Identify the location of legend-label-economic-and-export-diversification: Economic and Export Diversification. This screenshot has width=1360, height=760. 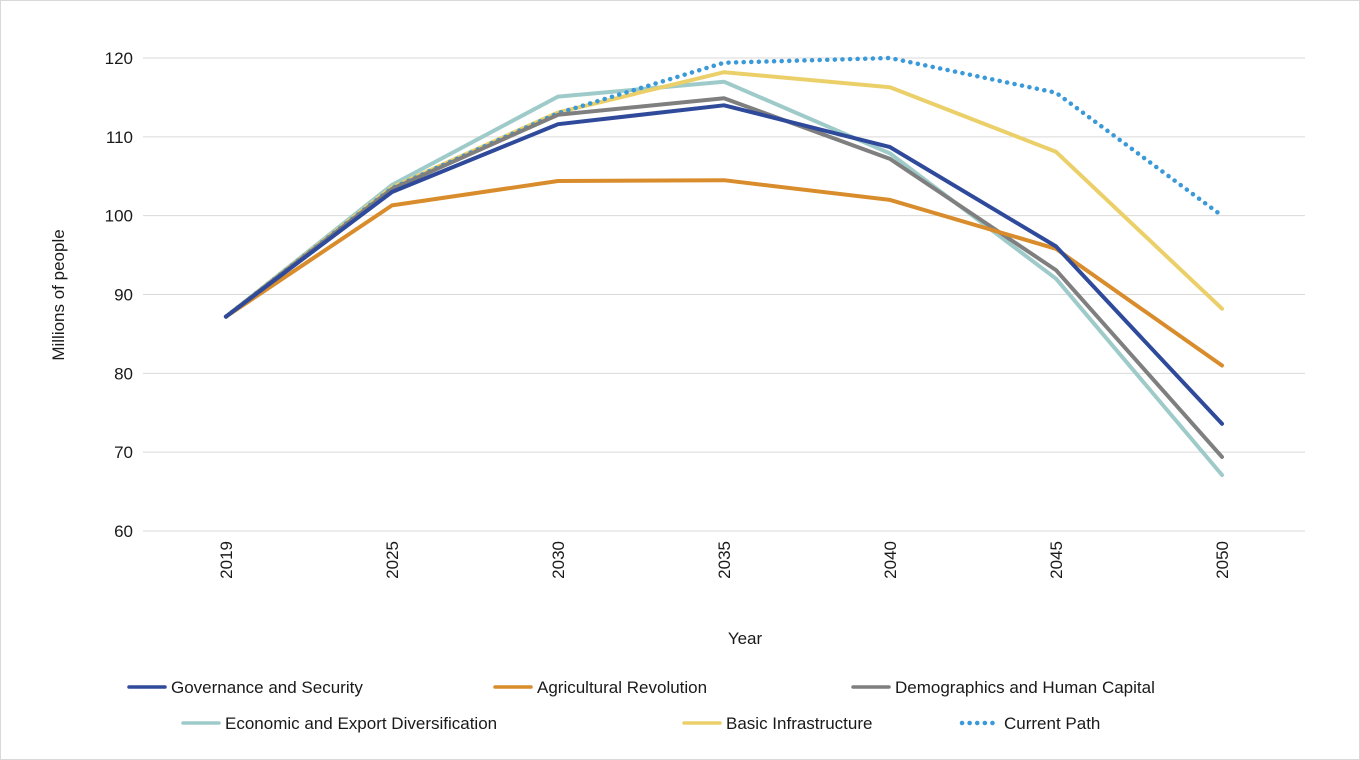
(361, 723).